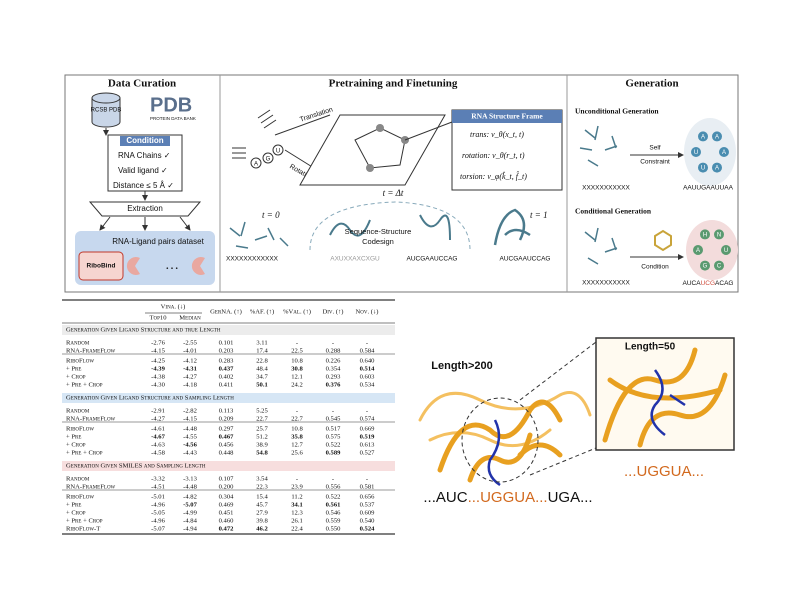 The image size is (800, 600). What do you see at coordinates (158, 437) in the screenshot?
I see `cell: -4.67` at bounding box center [158, 437].